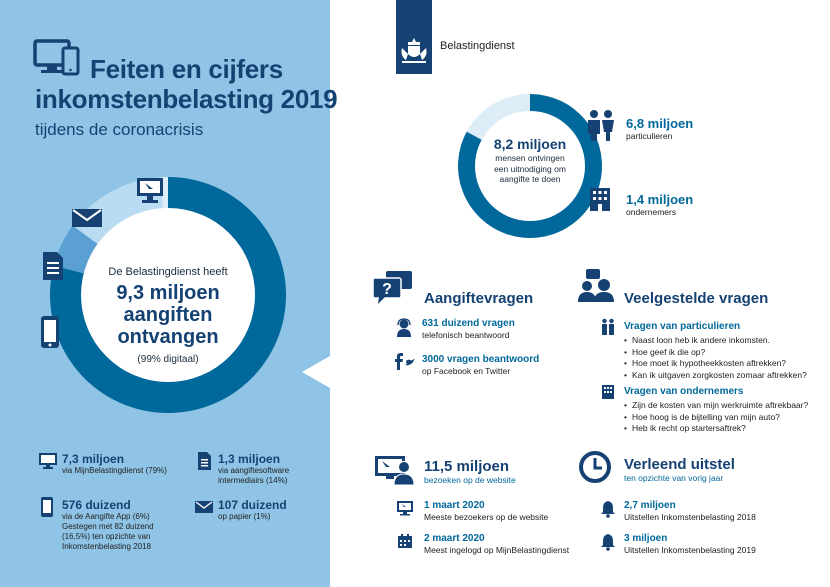 Image resolution: width=830 pixels, height=587 pixels. What do you see at coordinates (186, 69) in the screenshot?
I see `page-title-line1: Feiten en cijfers` at bounding box center [186, 69].